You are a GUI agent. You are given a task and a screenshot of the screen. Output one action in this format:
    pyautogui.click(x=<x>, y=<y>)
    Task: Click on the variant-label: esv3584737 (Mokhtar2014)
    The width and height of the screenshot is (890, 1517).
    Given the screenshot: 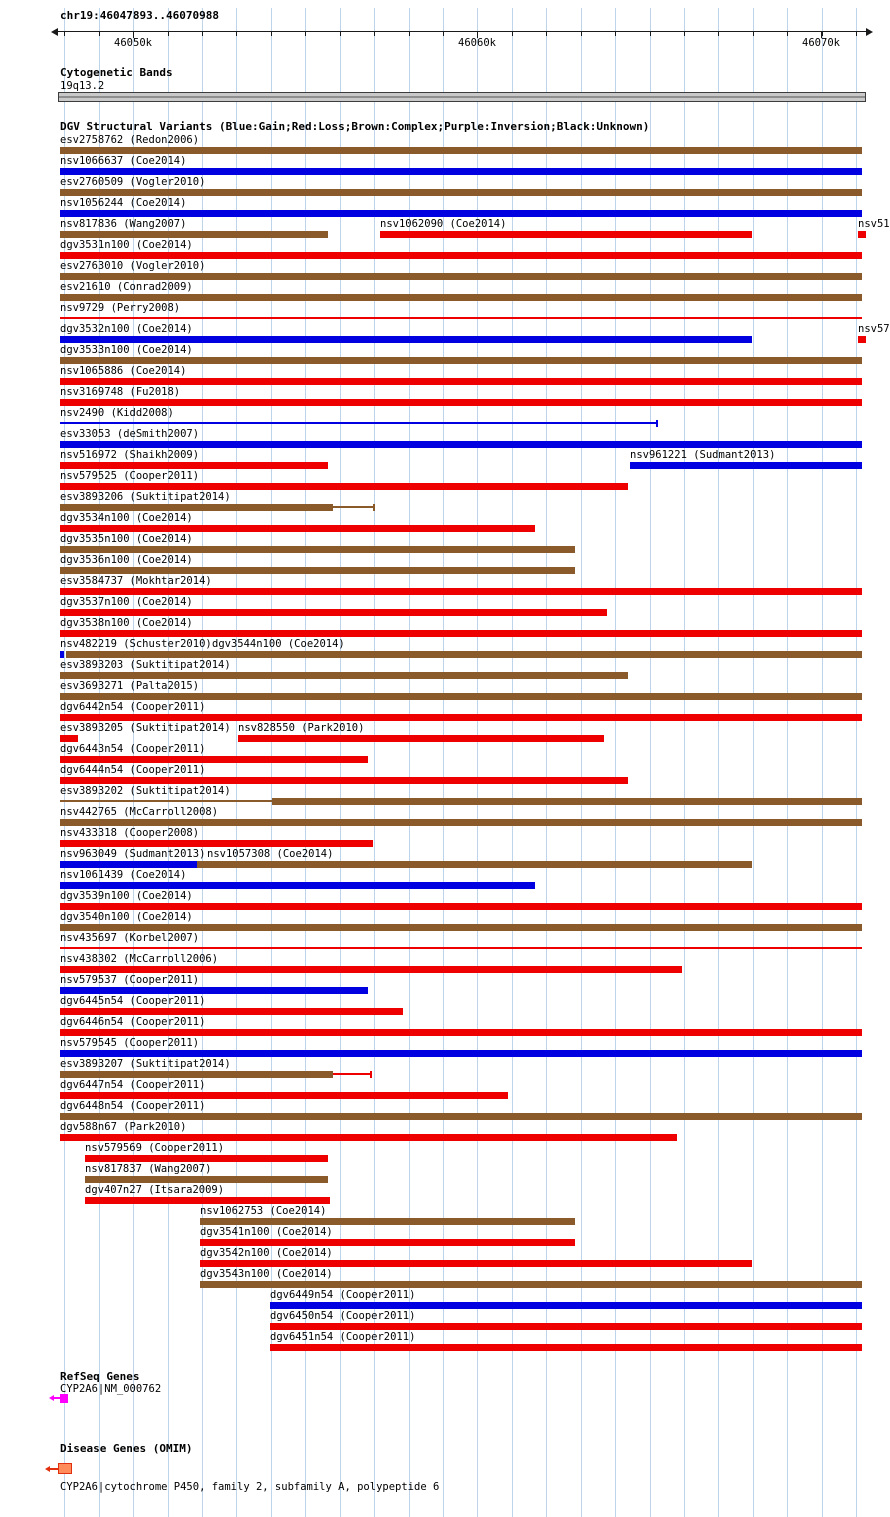 What is the action you would take?
    pyautogui.click(x=136, y=581)
    